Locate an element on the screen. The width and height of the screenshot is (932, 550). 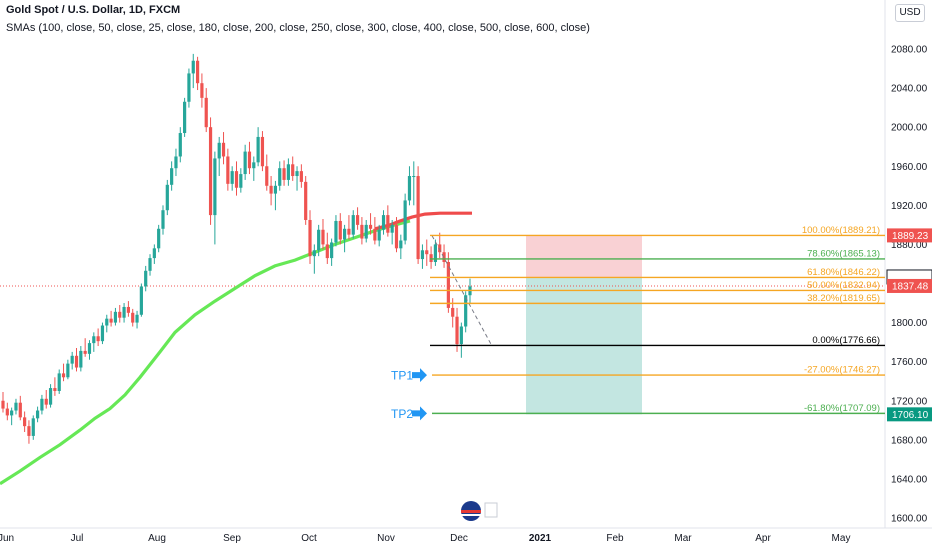
time-tick-label: Mar is located at coordinates (683, 538).